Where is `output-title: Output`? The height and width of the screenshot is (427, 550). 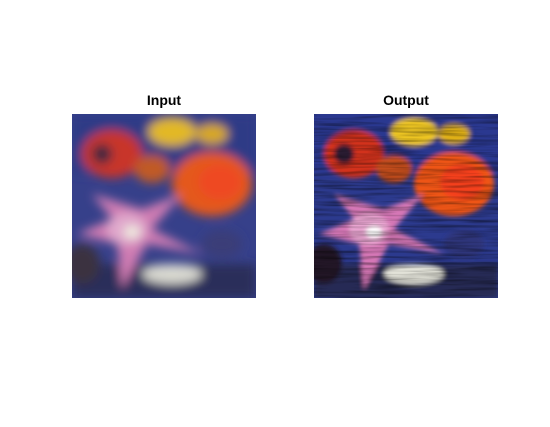 output-title: Output is located at coordinates (406, 100).